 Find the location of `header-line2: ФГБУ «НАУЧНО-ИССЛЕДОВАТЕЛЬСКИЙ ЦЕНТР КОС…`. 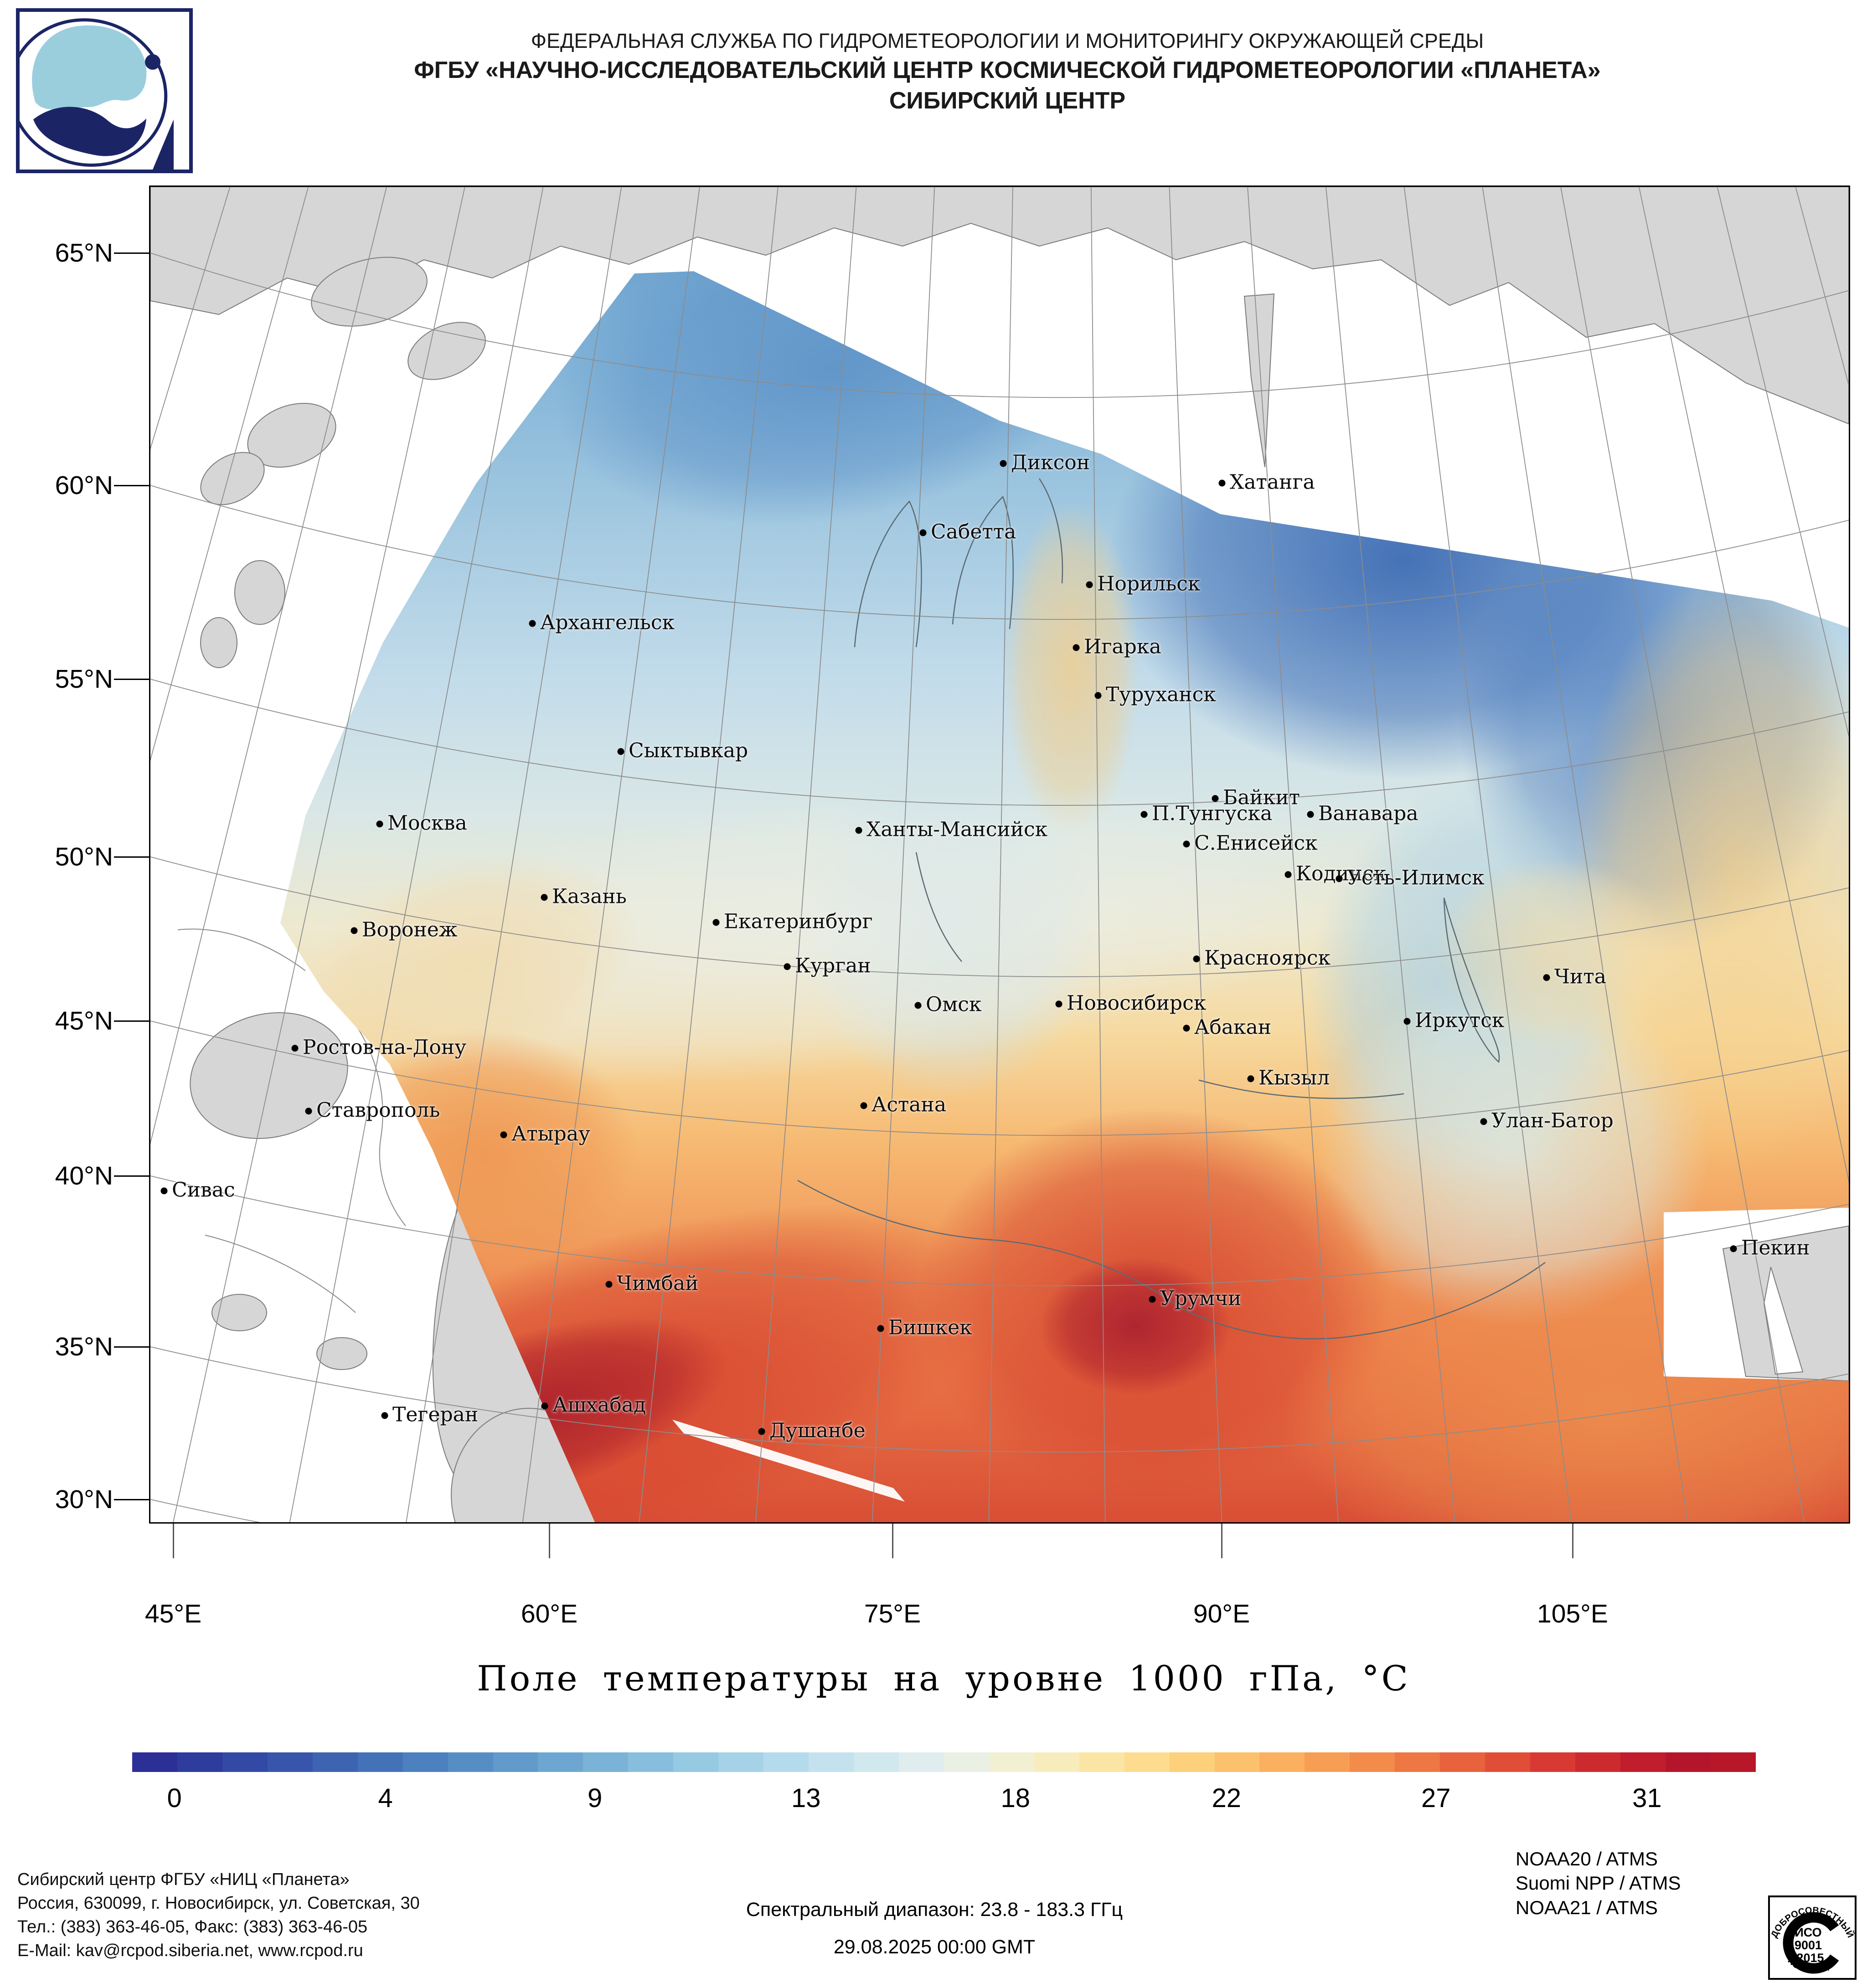

header-line2: ФГБУ «НАУЧНО-ИССЛЕДОВАТЕЛЬСКИЙ ЦЕНТР КОС… is located at coordinates (1007, 70).